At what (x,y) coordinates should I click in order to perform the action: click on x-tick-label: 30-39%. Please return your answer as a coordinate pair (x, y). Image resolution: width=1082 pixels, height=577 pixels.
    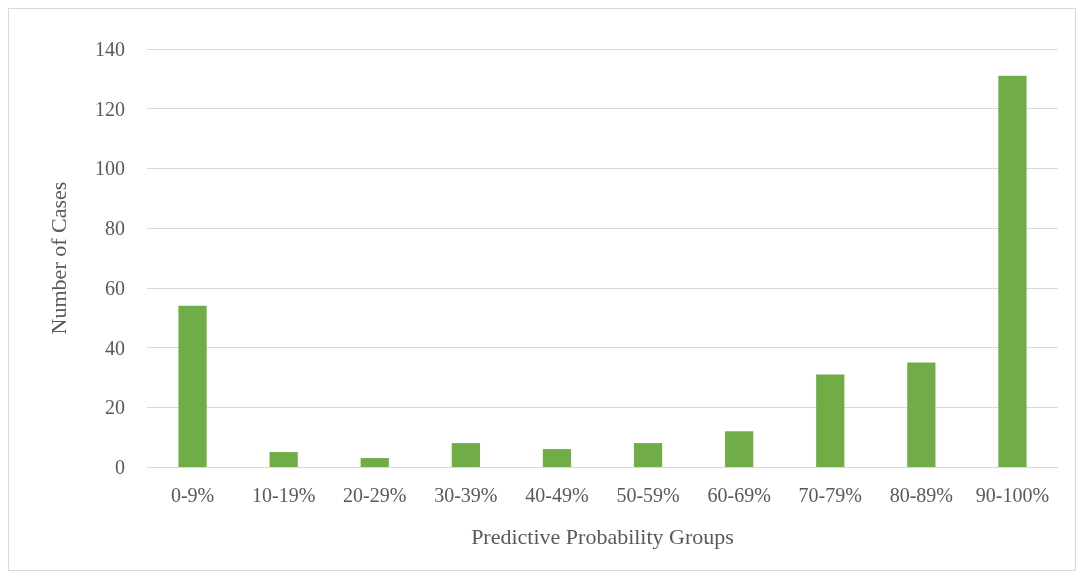
    Looking at the image, I should click on (466, 495).